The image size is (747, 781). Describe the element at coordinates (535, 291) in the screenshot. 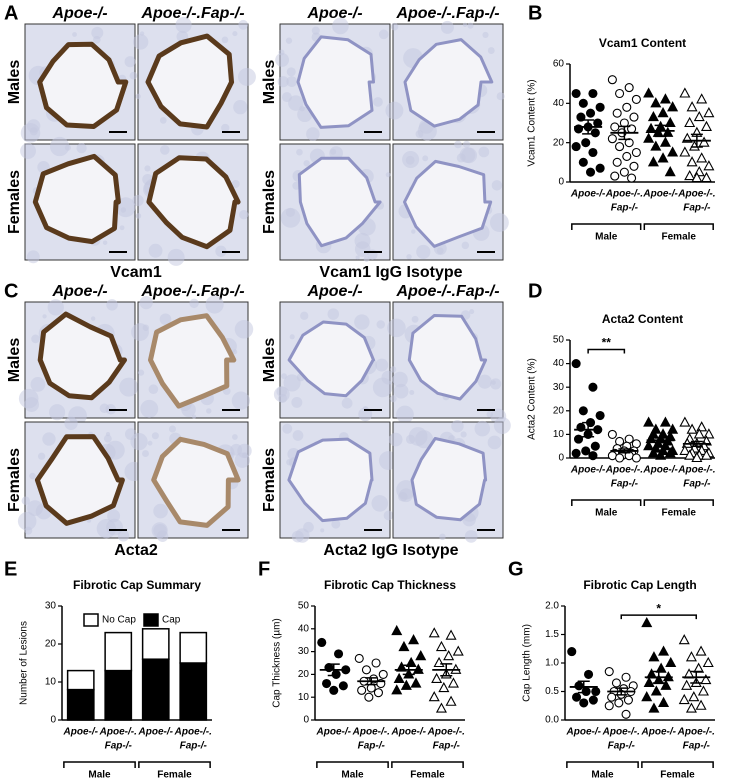

I see `panel-letter: D` at that location.